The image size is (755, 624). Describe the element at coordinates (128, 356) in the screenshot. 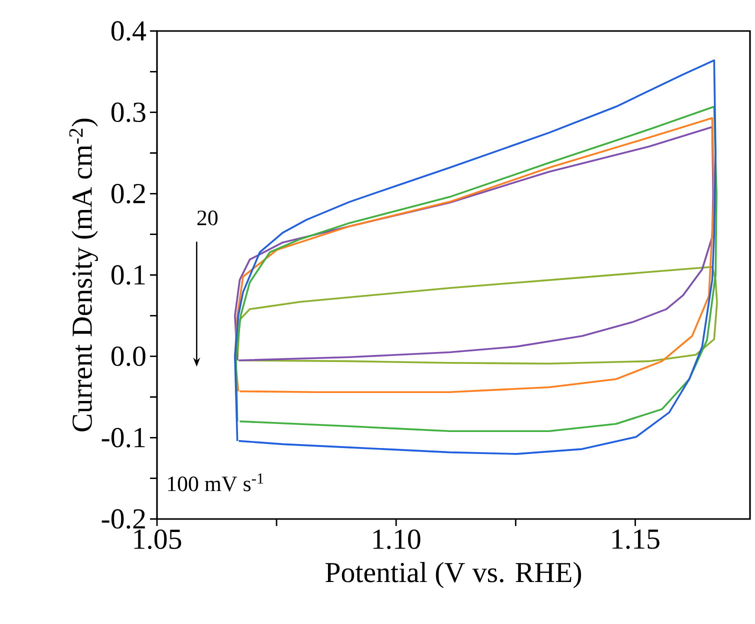

I see `y-tick-label: 0.0` at that location.